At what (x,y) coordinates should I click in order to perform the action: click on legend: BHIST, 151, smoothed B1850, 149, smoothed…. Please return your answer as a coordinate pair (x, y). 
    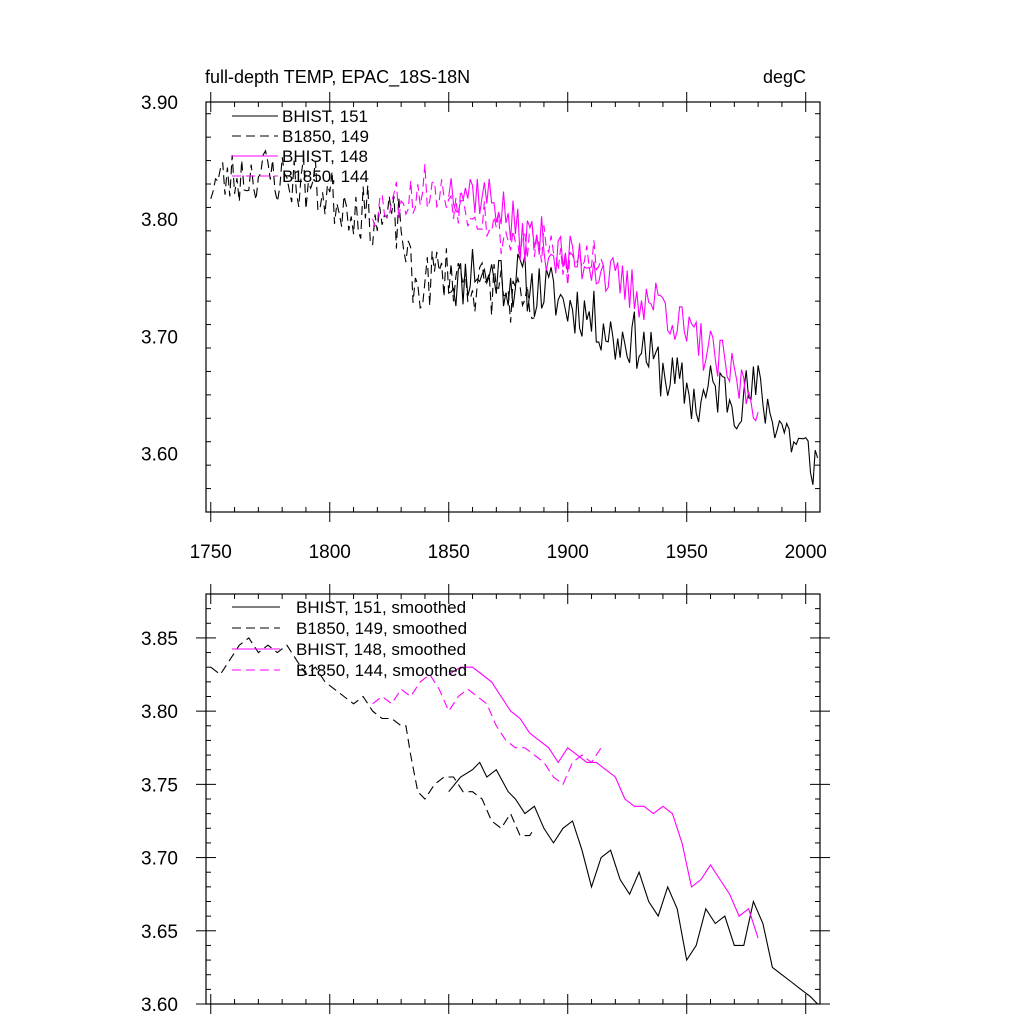
    Looking at the image, I should click on (349, 639).